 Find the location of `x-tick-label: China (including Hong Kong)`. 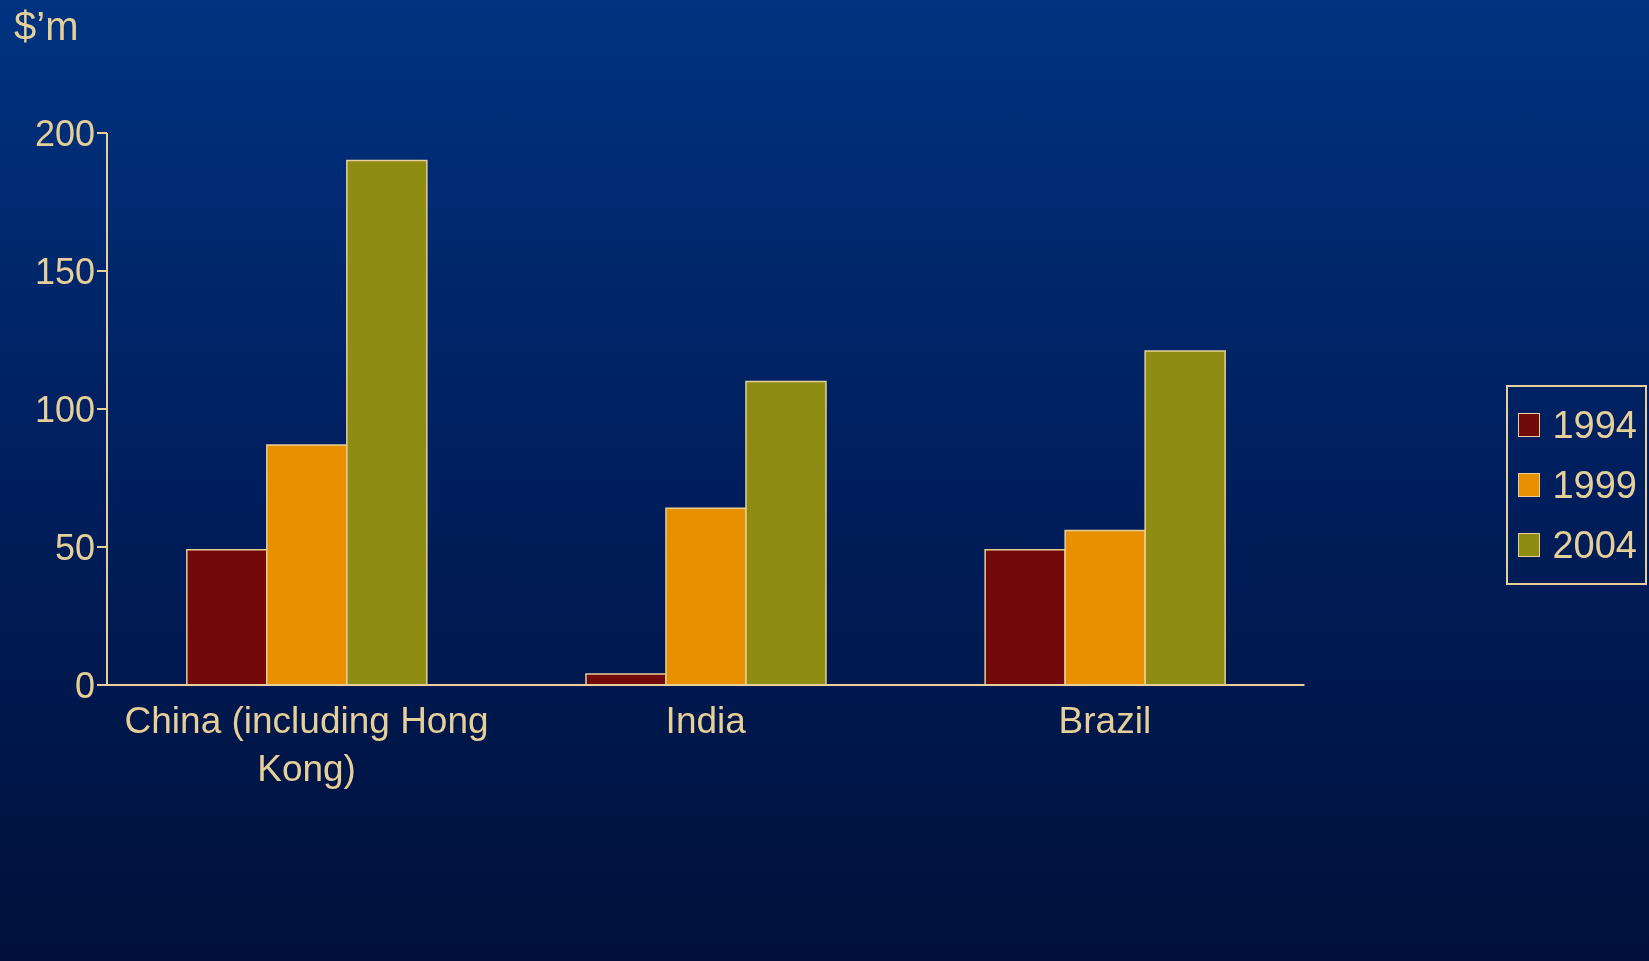

x-tick-label: China (including Hong Kong) is located at coordinates (306, 744).